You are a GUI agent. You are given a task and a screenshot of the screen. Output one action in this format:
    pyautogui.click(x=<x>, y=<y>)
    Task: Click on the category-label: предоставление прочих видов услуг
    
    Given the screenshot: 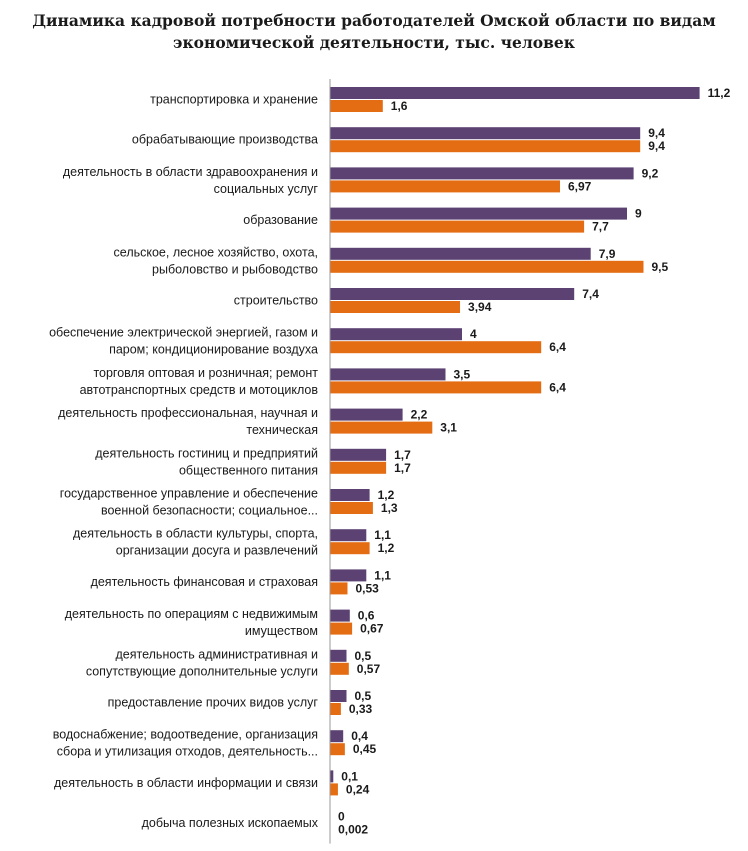 What is the action you would take?
    pyautogui.click(x=213, y=703)
    